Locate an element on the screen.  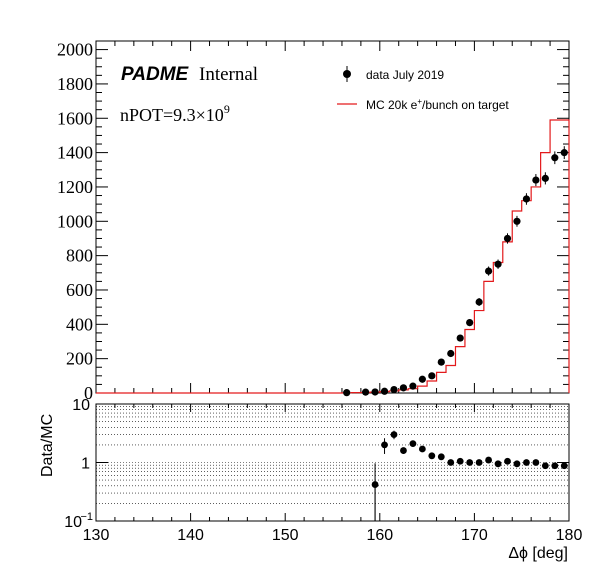
y-tick-label: 200 is located at coordinates (79, 359).